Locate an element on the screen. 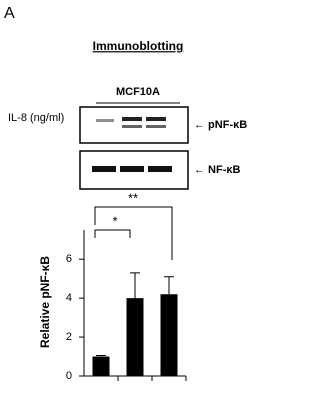  cell-line: MCF10A is located at coordinates (138, 92).